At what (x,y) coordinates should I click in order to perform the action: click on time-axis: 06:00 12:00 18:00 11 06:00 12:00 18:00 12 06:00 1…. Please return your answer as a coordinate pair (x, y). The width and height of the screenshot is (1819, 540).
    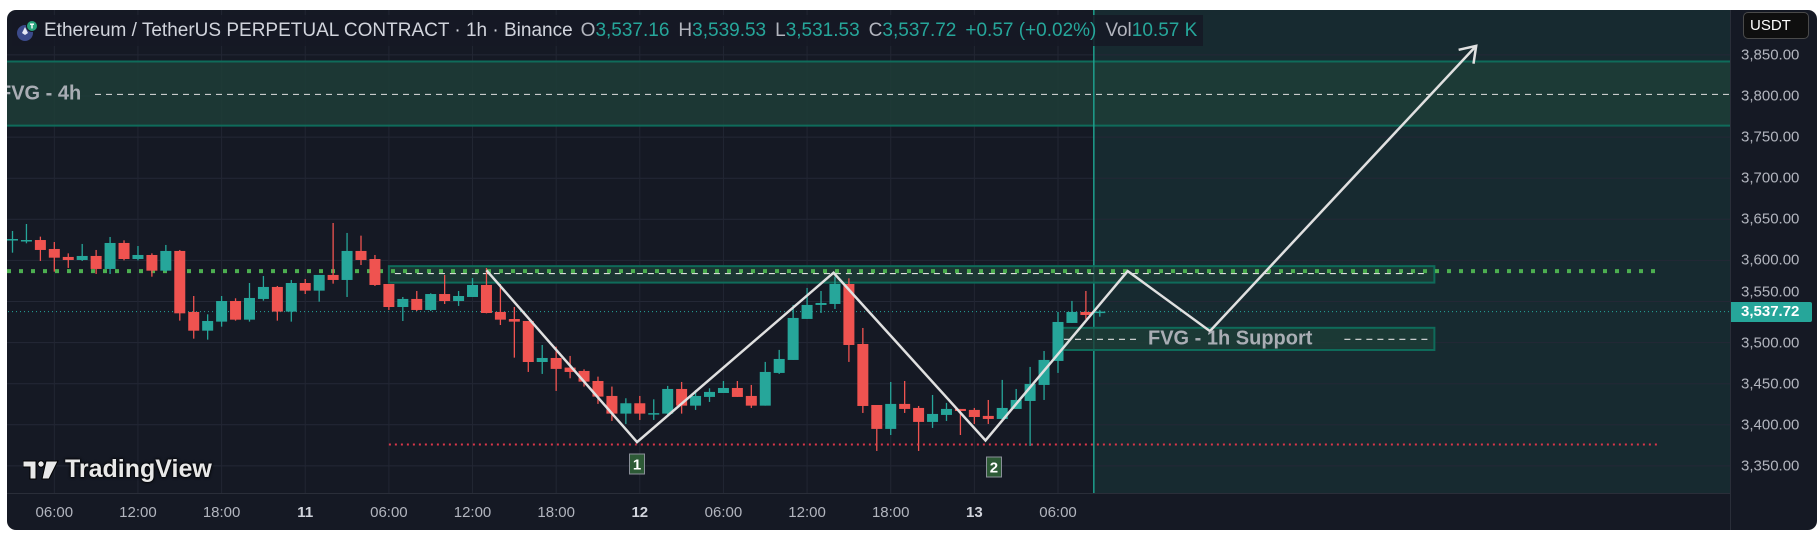
    Looking at the image, I should click on (868, 511).